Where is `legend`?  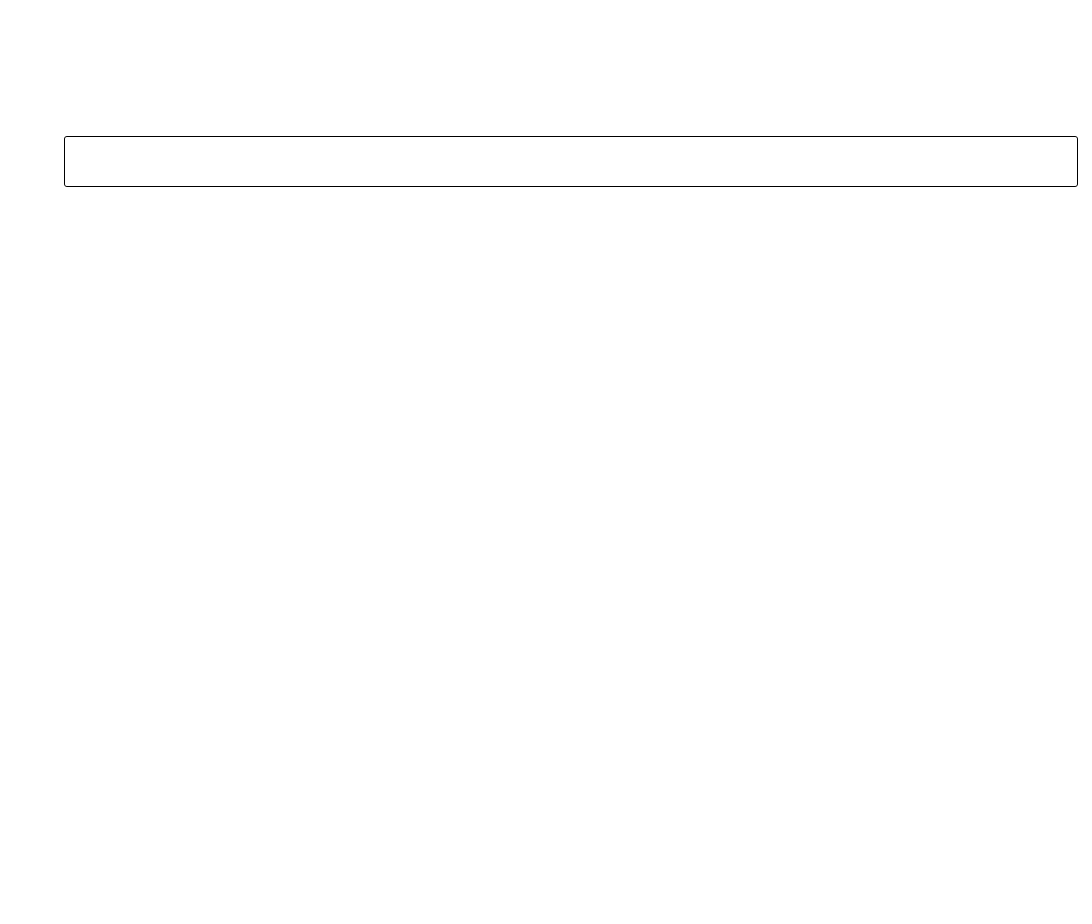
legend is located at coordinates (571, 161).